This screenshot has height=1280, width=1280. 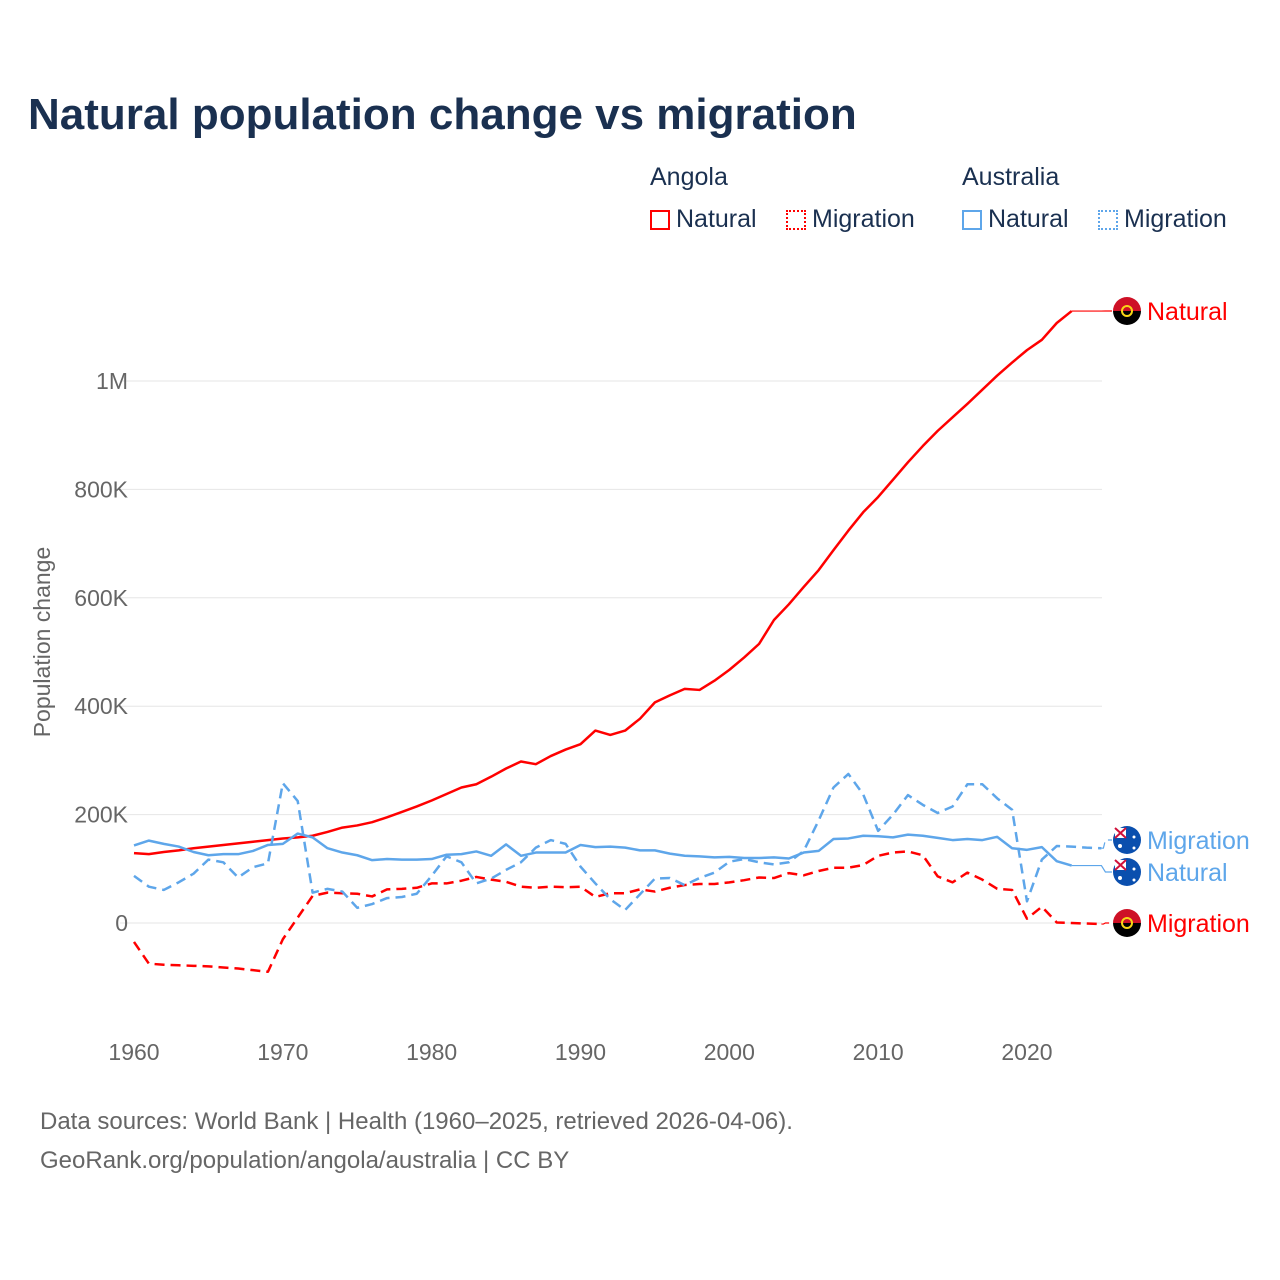 I want to click on x-tick-label: 2020, so click(x=1026, y=1052).